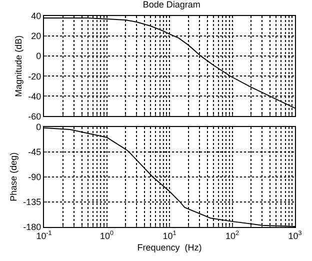 The width and height of the screenshot is (312, 261). Describe the element at coordinates (35, 151) in the screenshot. I see `y-tick-label: -45` at that location.